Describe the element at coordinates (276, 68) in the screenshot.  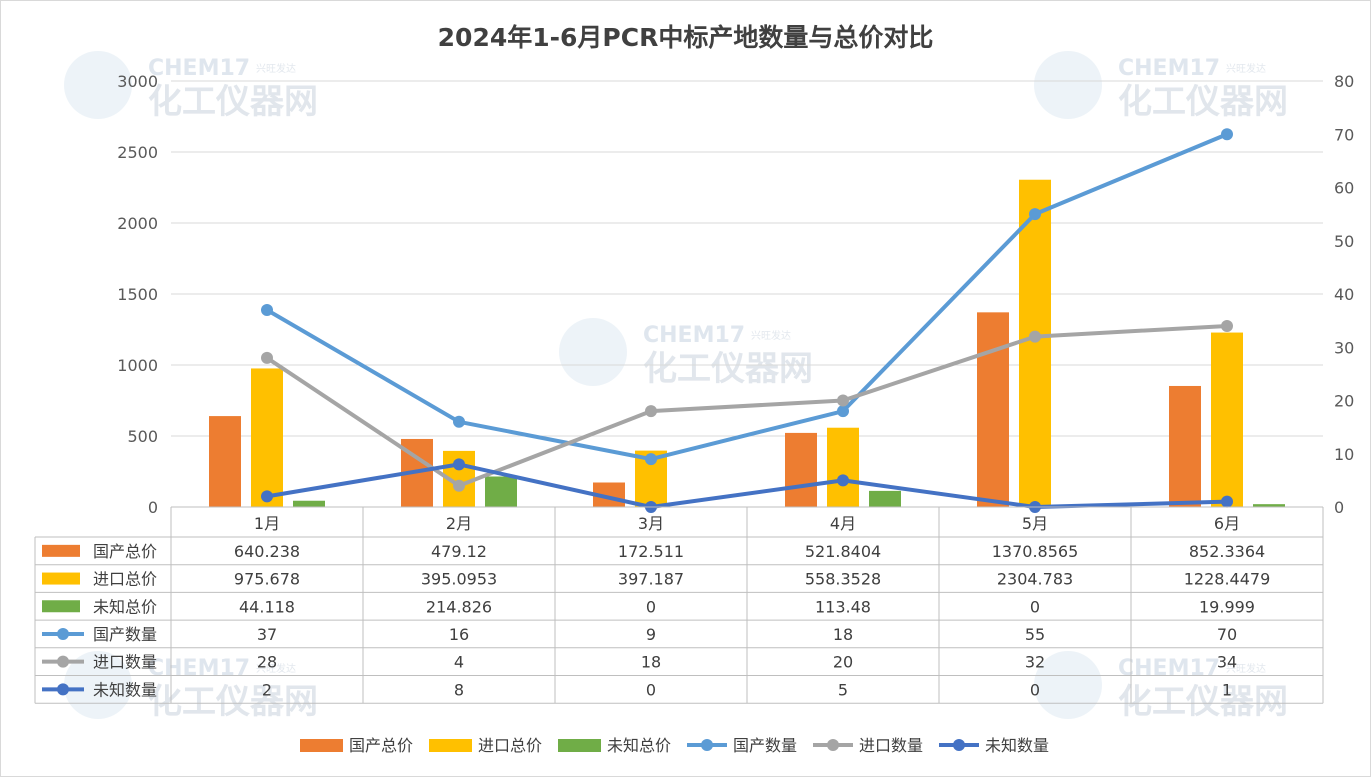
I see `watermark-slogan-0: 兴旺发达` at that location.